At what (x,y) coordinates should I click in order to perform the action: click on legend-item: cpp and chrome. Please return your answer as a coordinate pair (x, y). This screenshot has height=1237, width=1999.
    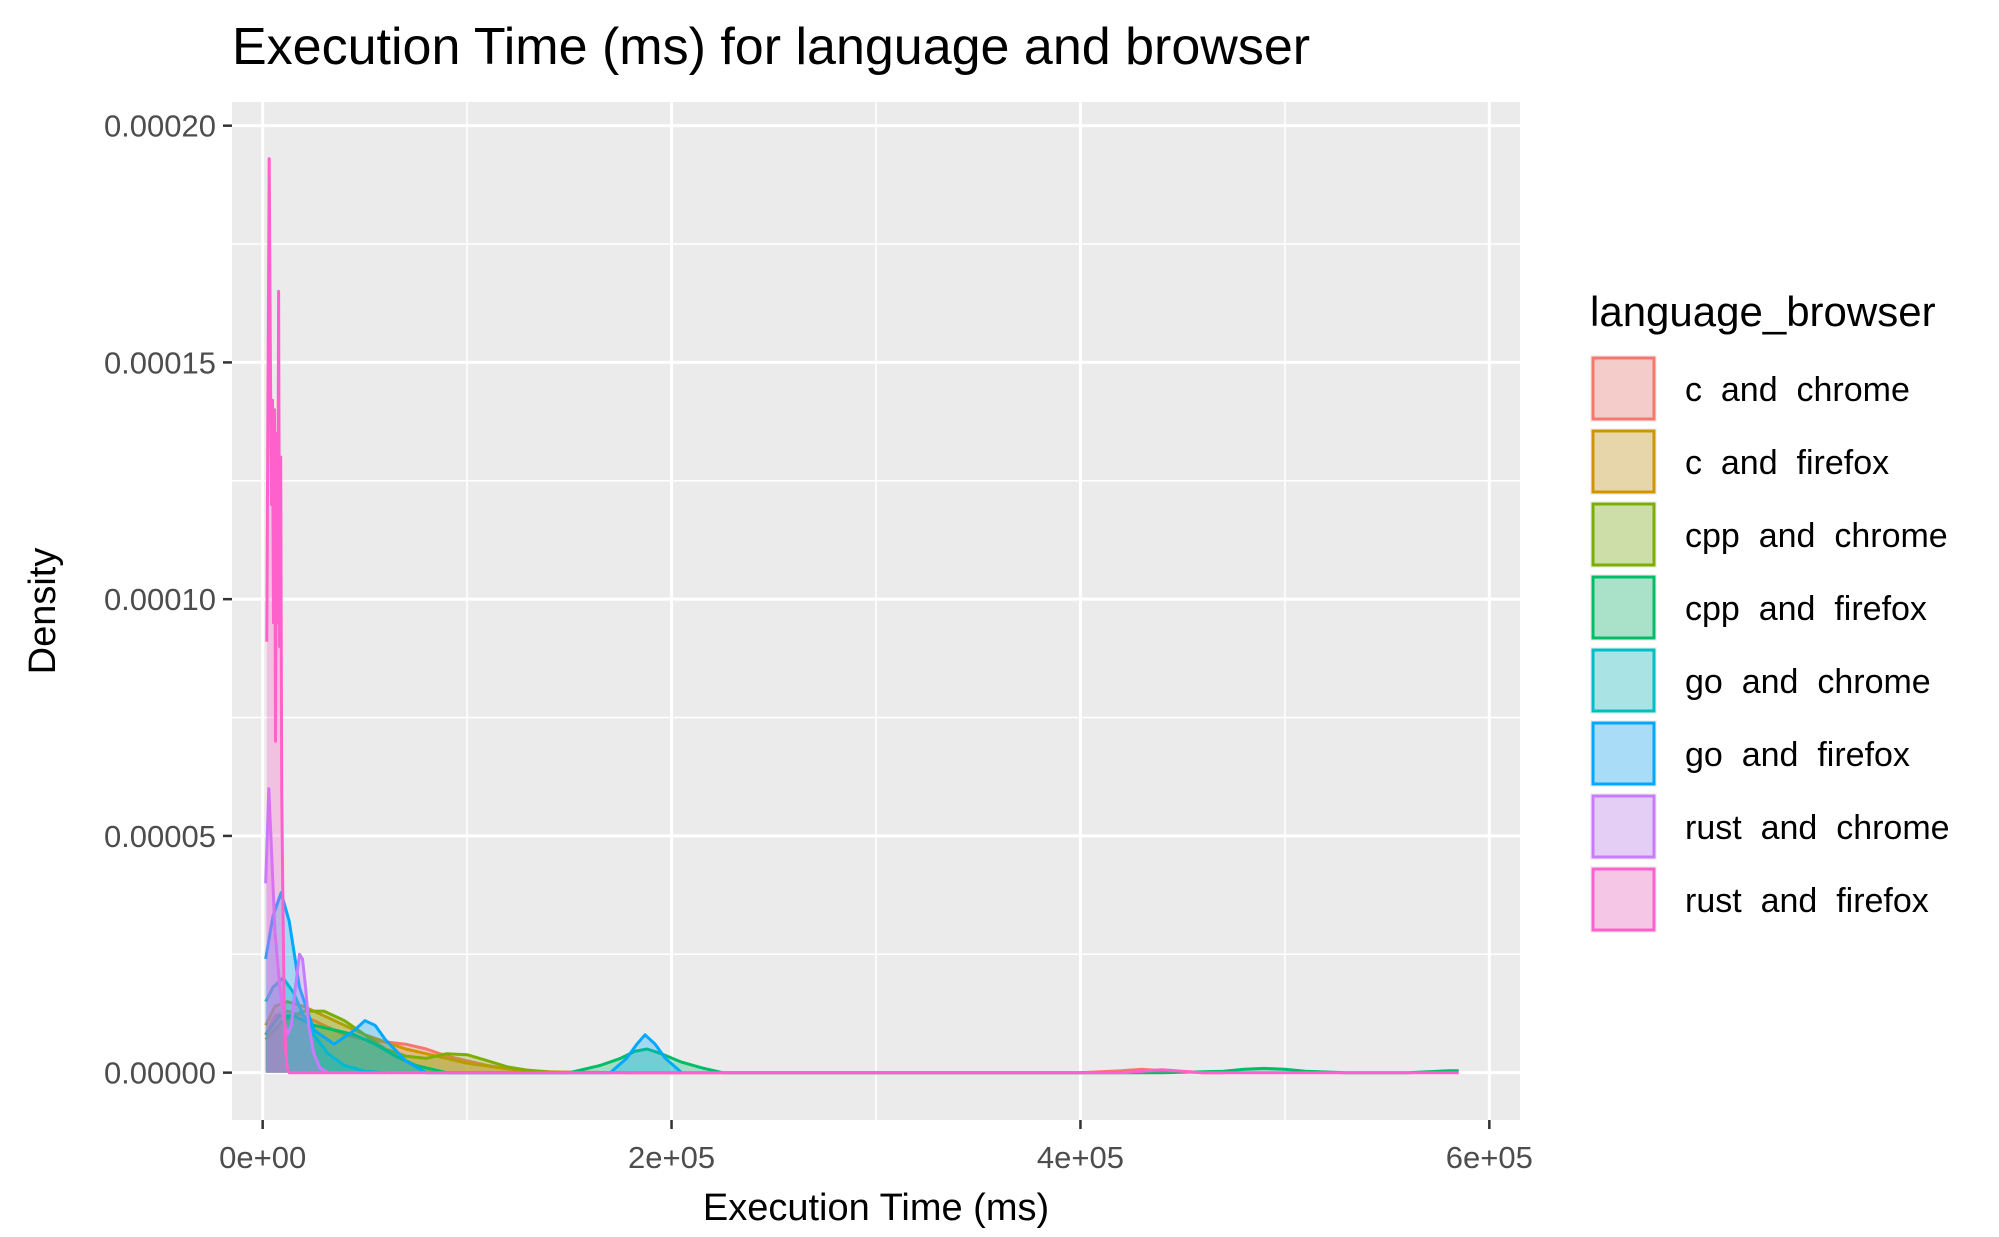
    Looking at the image, I should click on (1769, 534).